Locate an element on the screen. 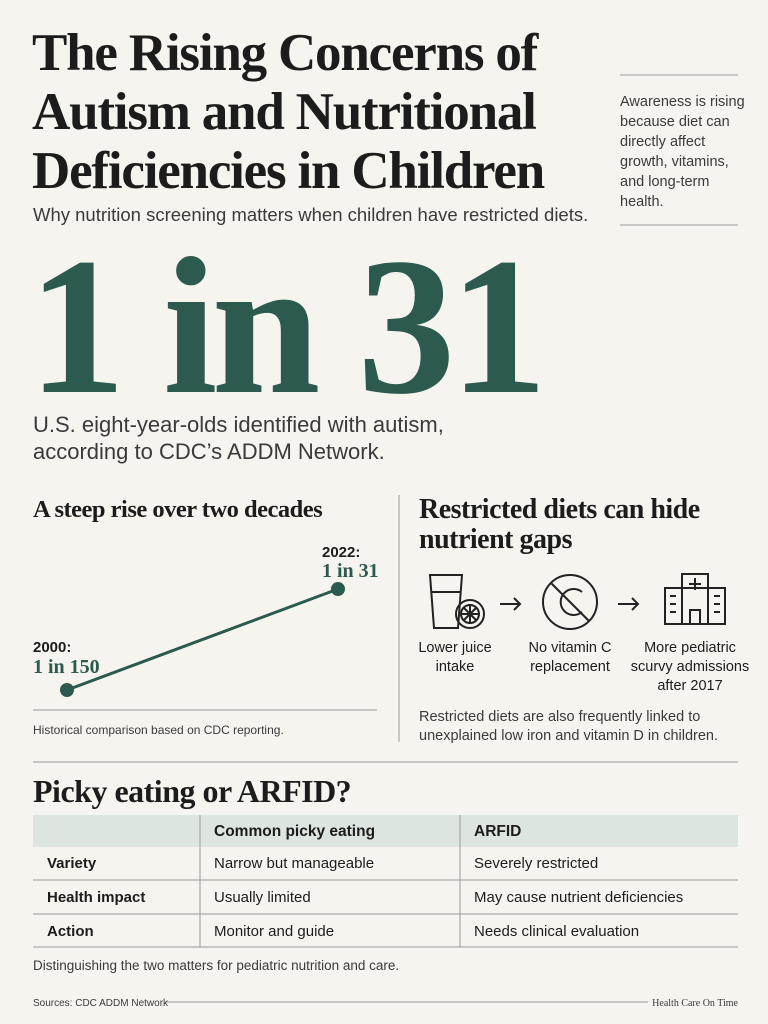 This screenshot has height=1024, width=768. hero-caption: according to CDC’s ADDM Network. is located at coordinates (209, 451).